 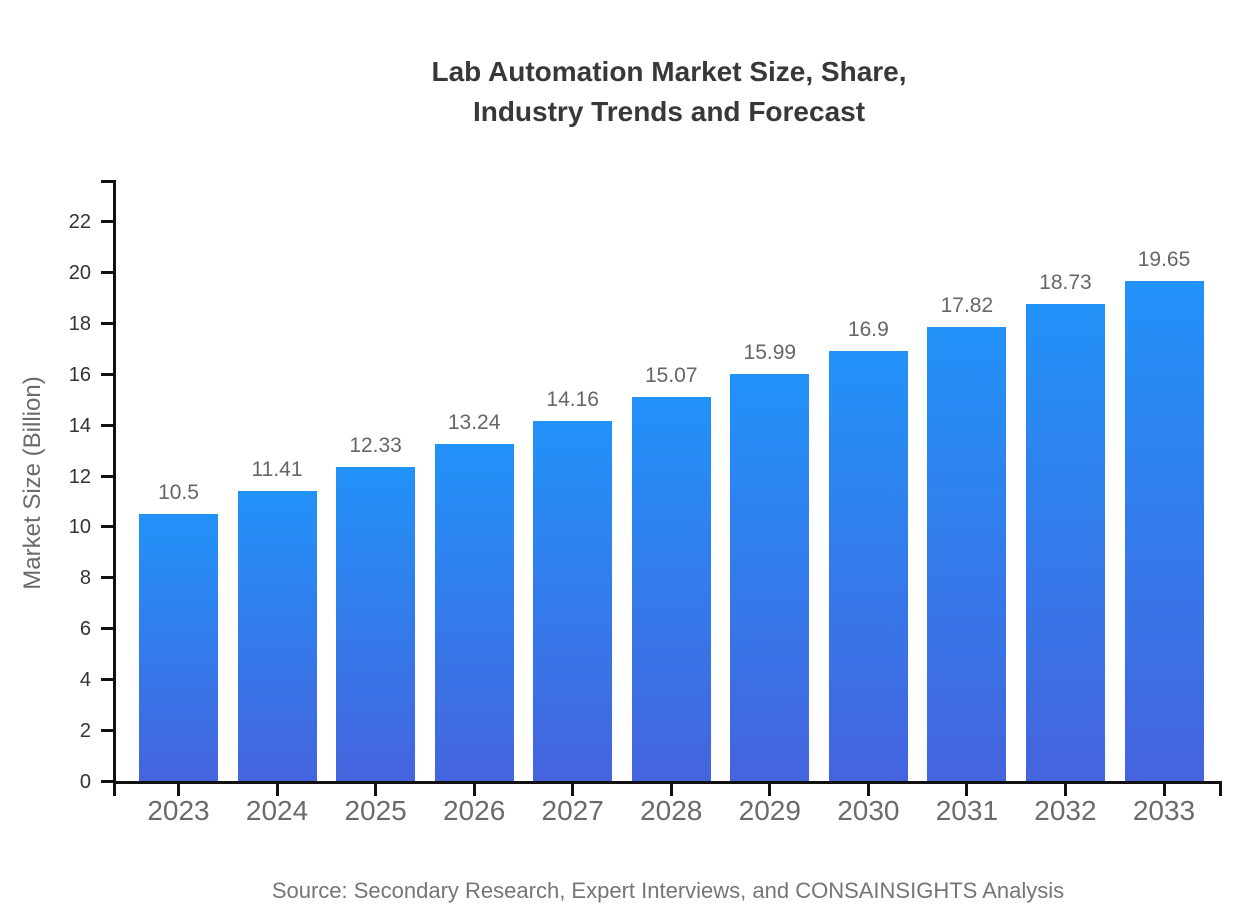 What do you see at coordinates (667, 782) in the screenshot?
I see `x-axis-line` at bounding box center [667, 782].